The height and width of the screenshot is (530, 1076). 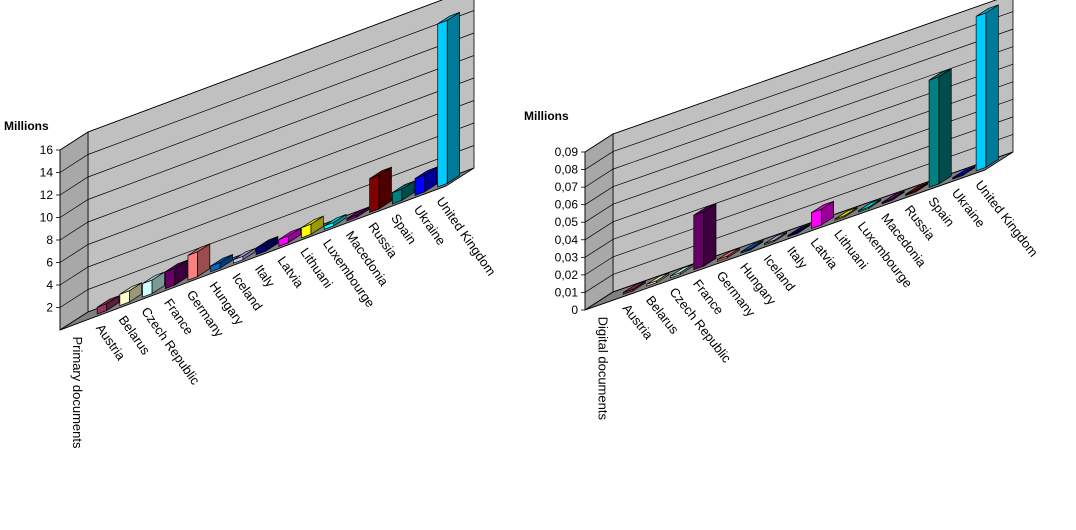 I want to click on series-label: Digital documents, so click(x=602, y=369).